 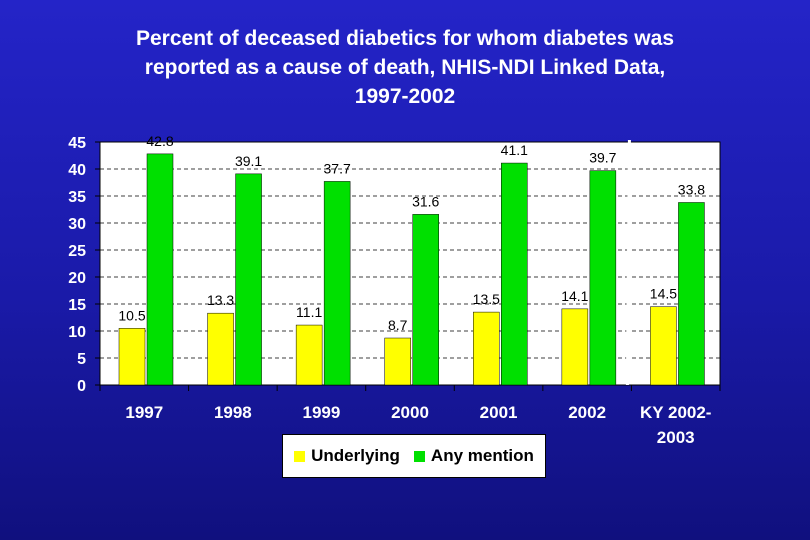 What do you see at coordinates (676, 412) in the screenshot?
I see `x-category-label: KY 2002-` at bounding box center [676, 412].